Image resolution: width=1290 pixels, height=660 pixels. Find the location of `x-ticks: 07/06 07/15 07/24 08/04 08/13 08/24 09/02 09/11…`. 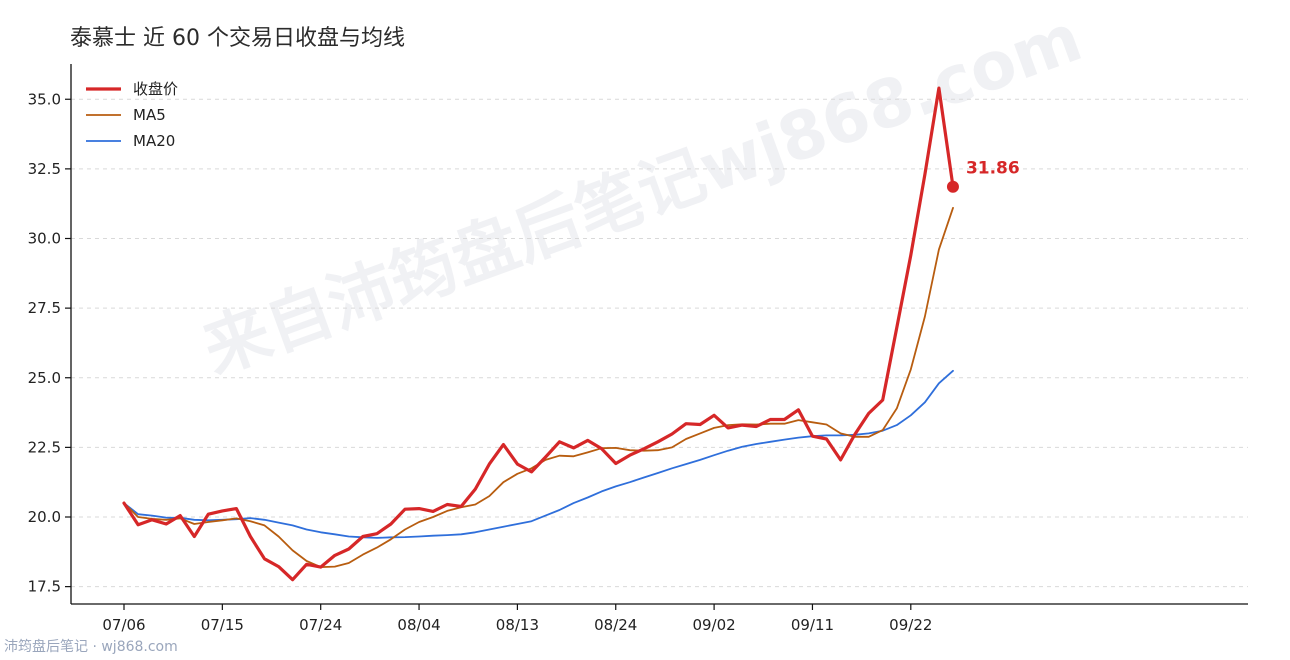

x-ticks: 07/06 07/15 07/24 08/04 08/13 08/24 09/02 09/11… is located at coordinates (517, 619).